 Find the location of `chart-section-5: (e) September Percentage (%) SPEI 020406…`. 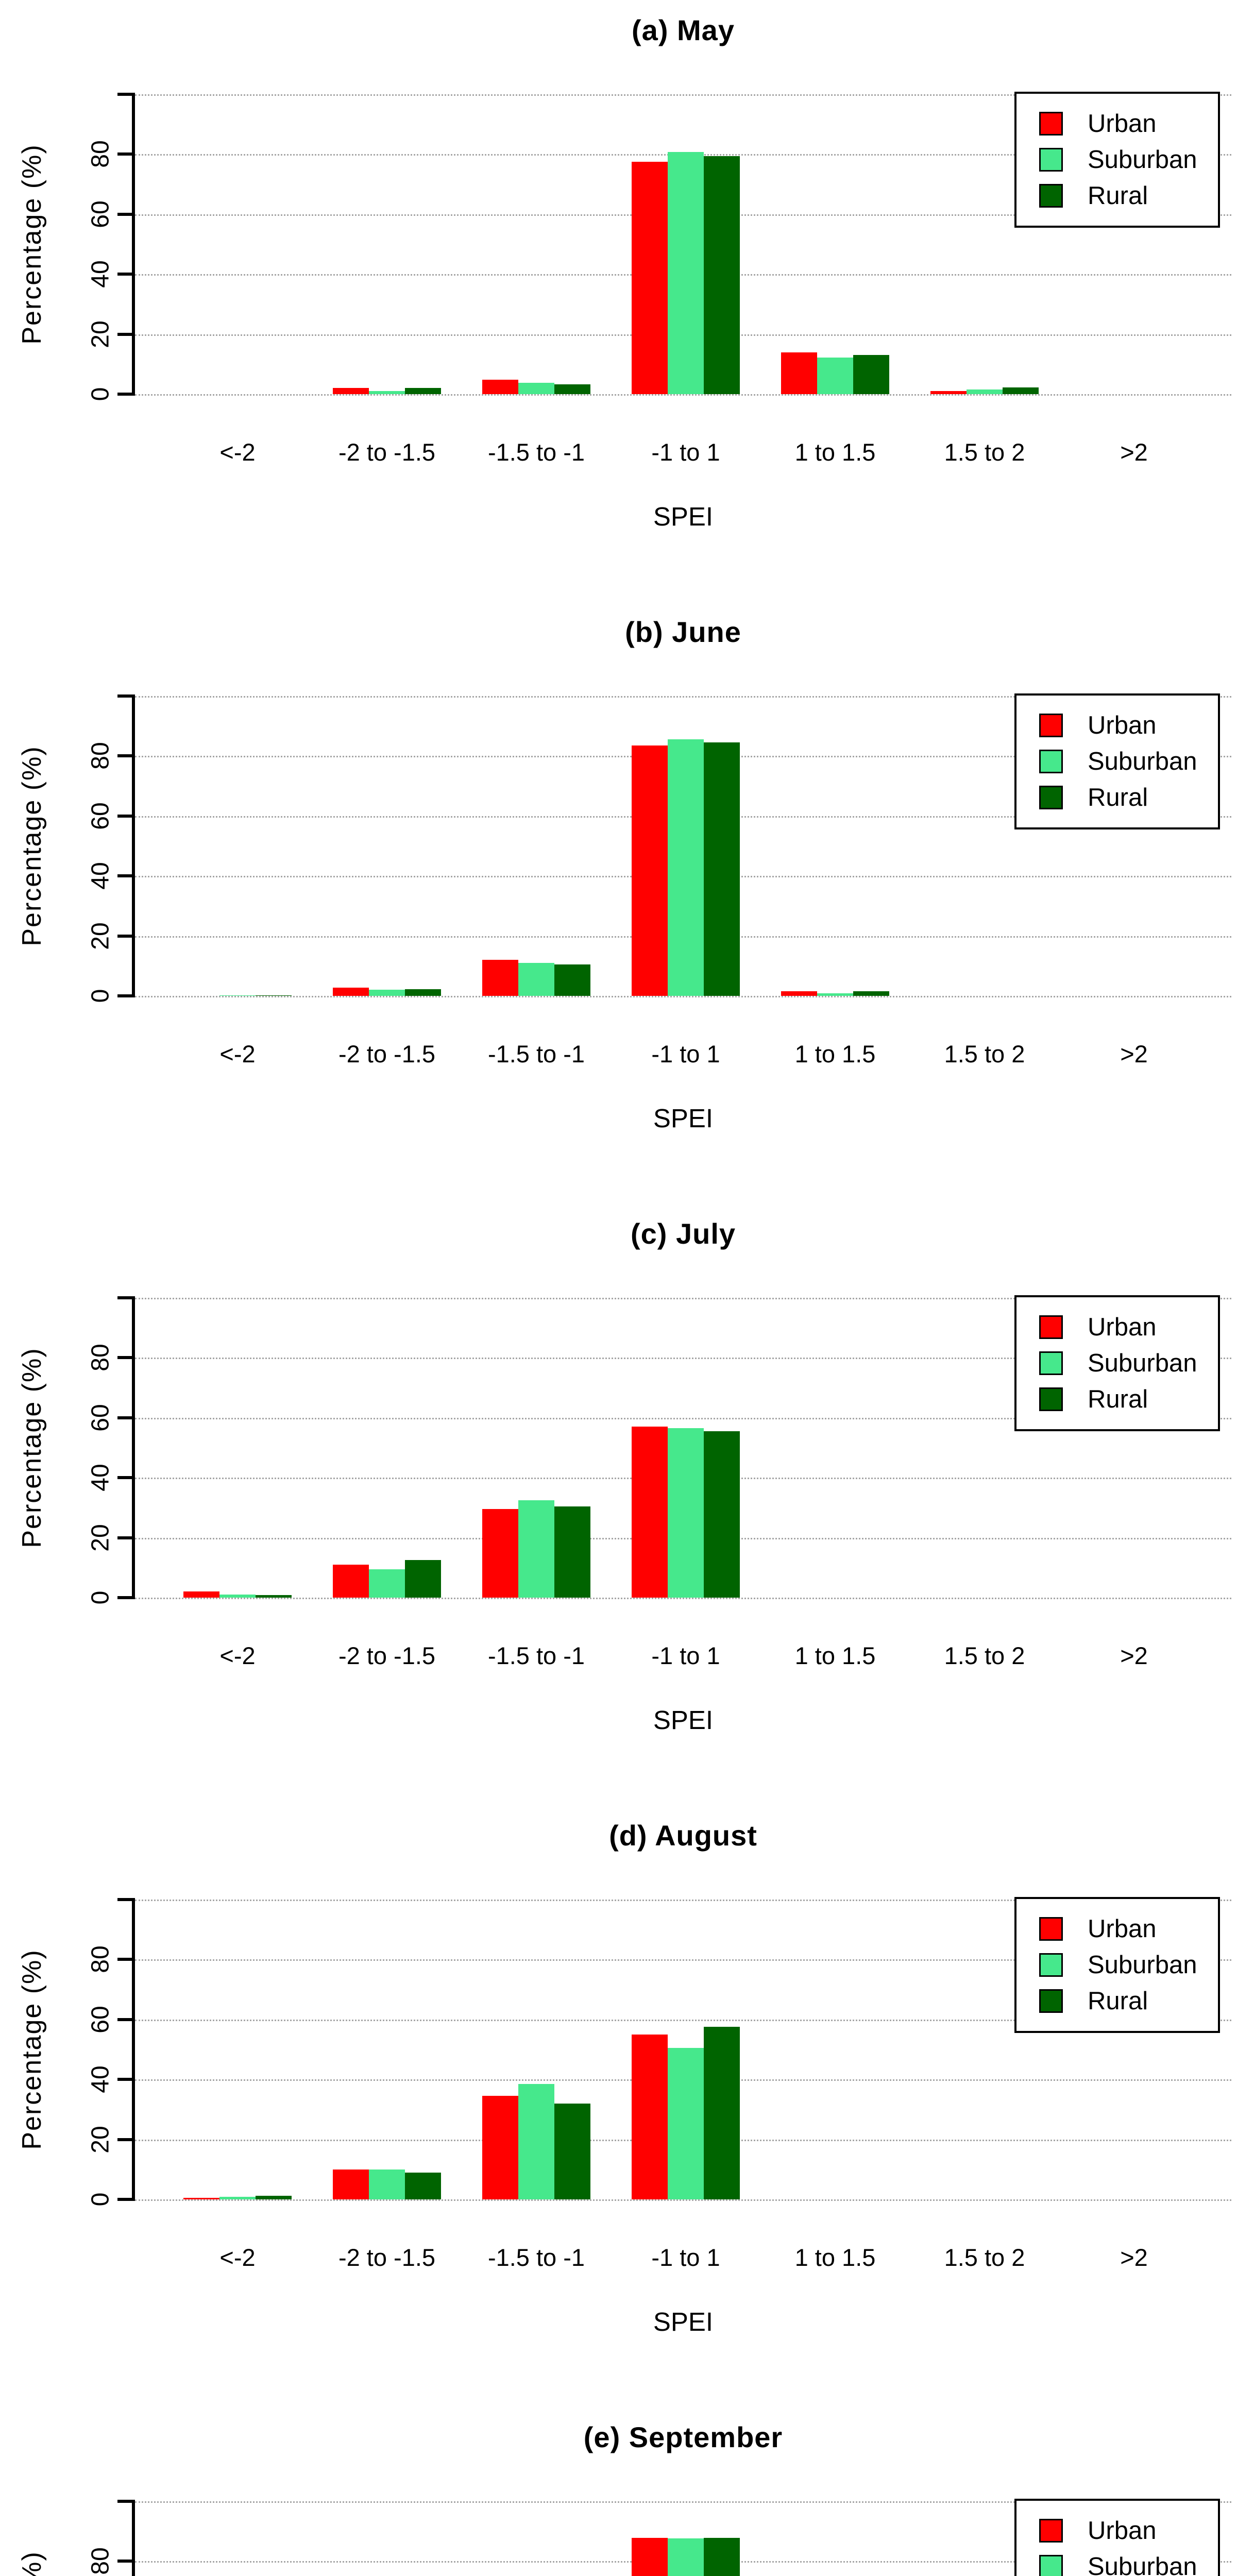

chart-section-5: (e) September Percentage (%) SPEI 020406… is located at coordinates (618, 2491).